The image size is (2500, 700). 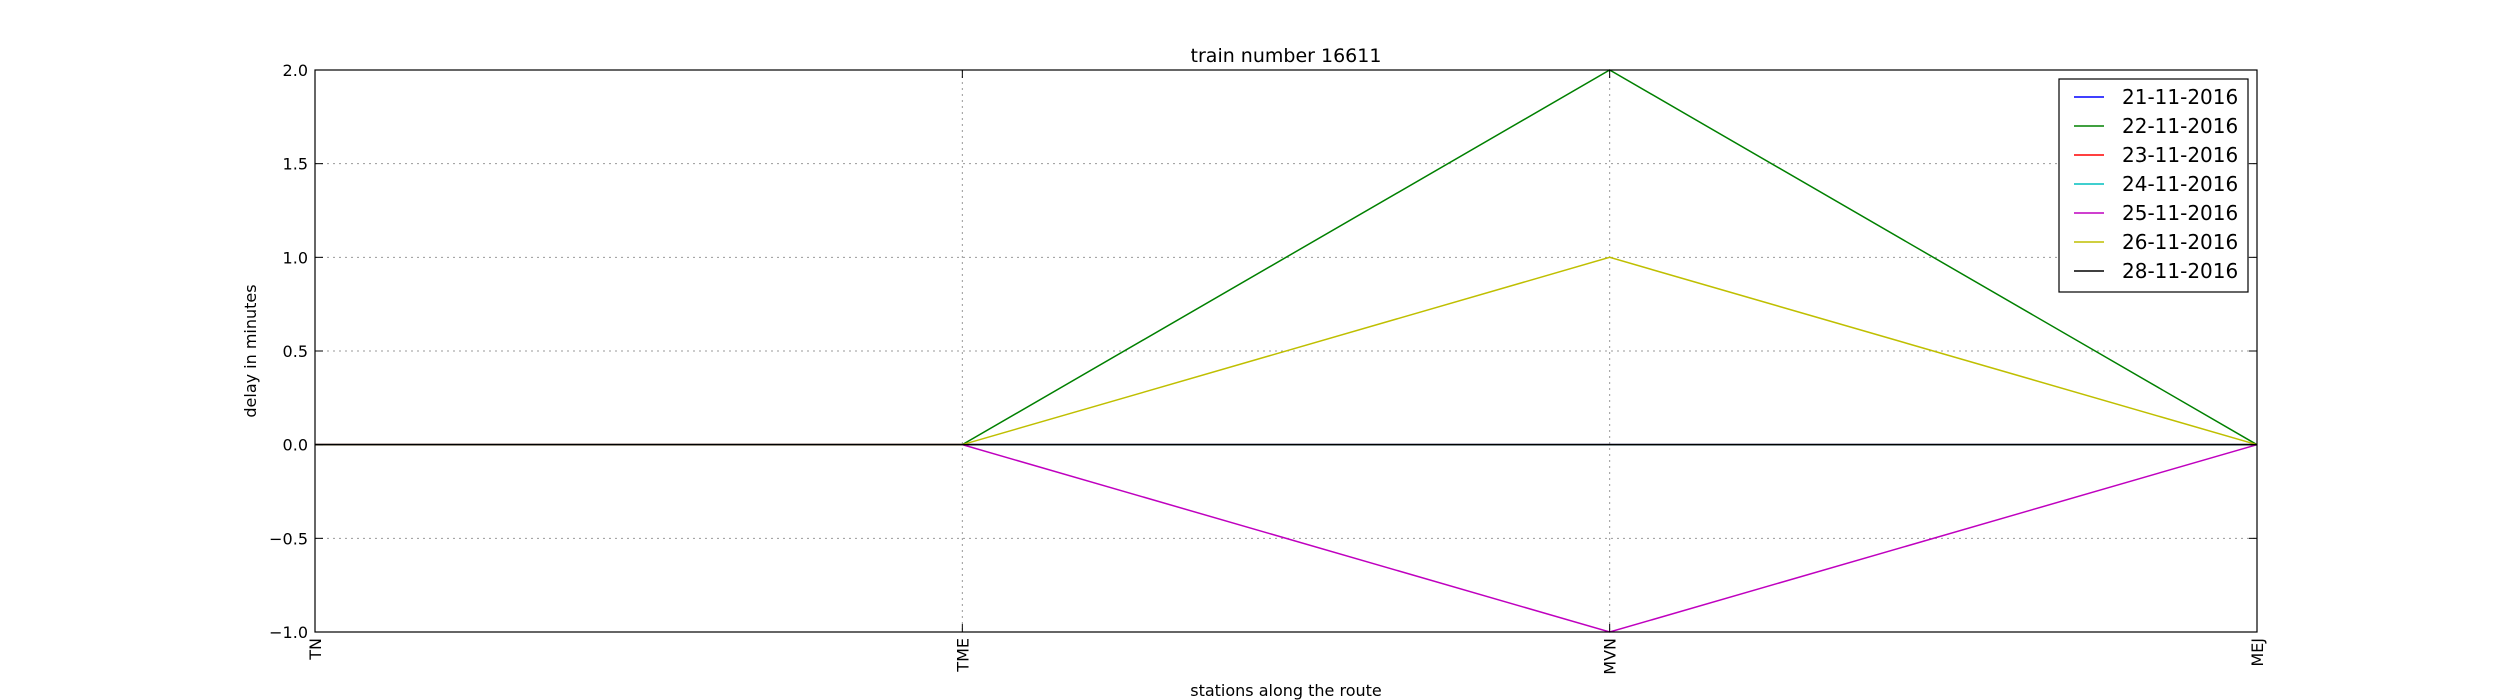 I want to click on legend-box, so click(x=2153, y=185).